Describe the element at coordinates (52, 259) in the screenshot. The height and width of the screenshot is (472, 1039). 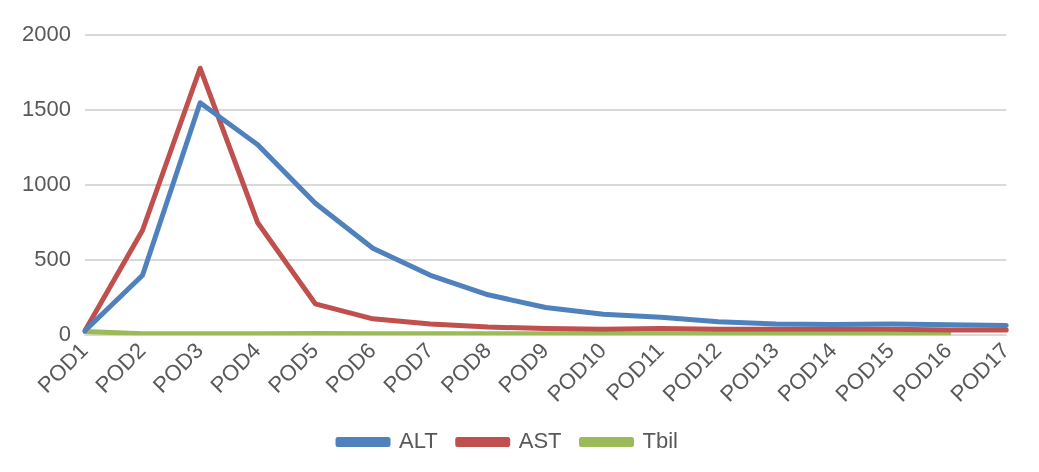
I see `y-tick-label: 500` at that location.